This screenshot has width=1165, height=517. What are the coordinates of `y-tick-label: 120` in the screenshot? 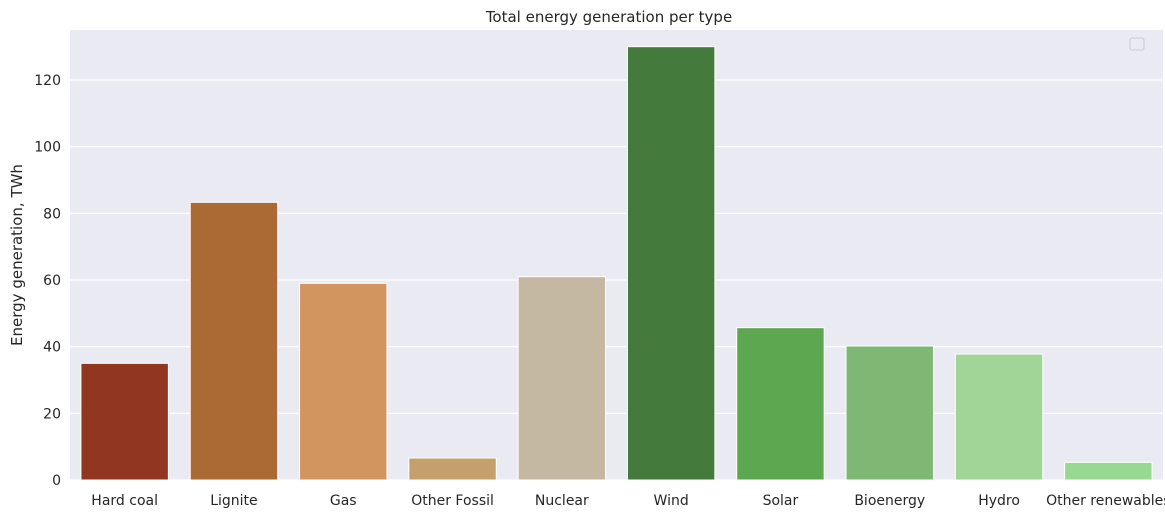 It's located at (47, 81).